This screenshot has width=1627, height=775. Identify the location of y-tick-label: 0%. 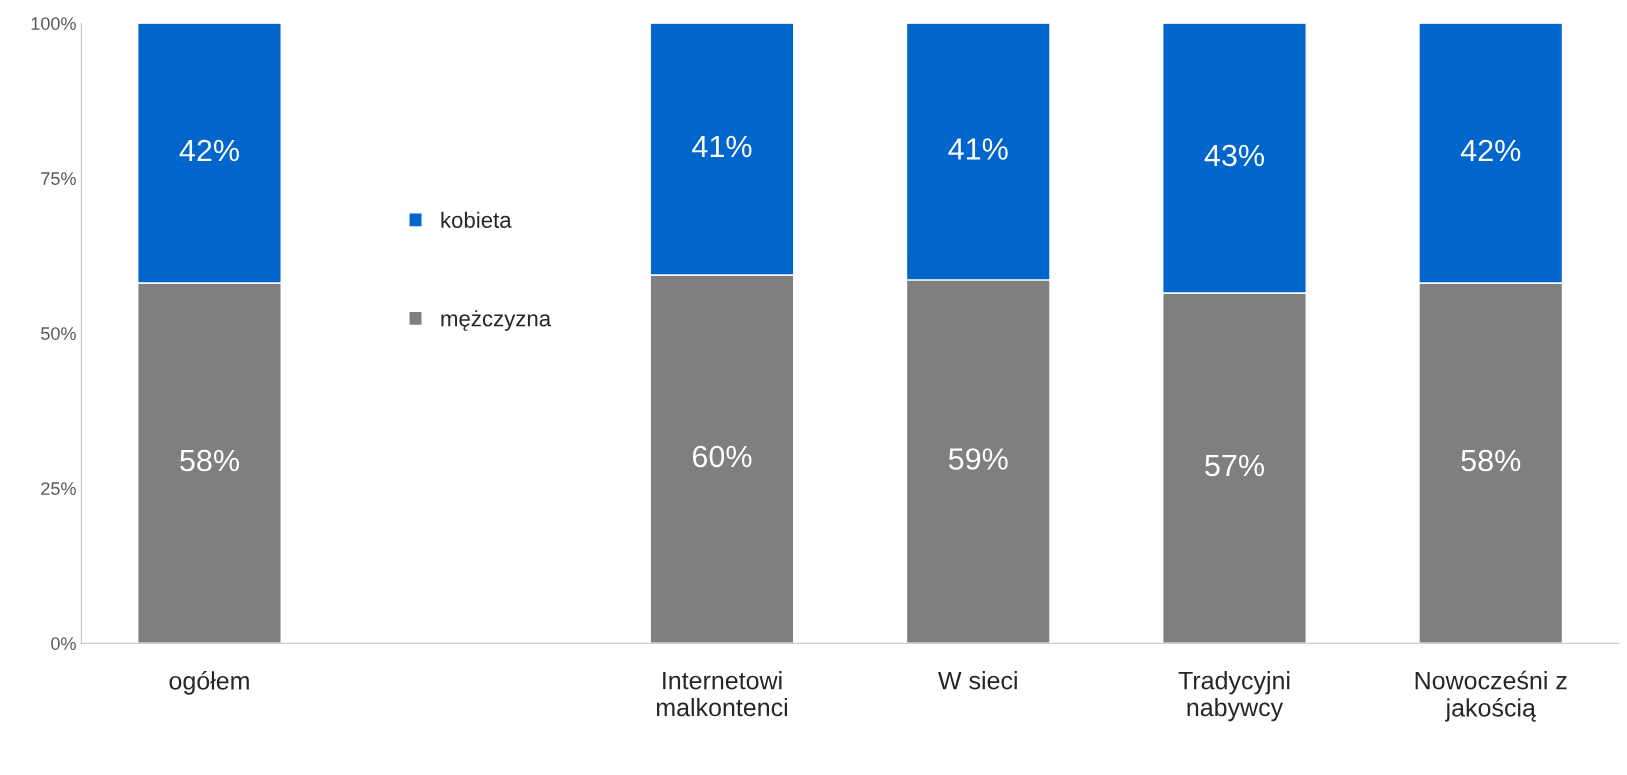
(63, 643).